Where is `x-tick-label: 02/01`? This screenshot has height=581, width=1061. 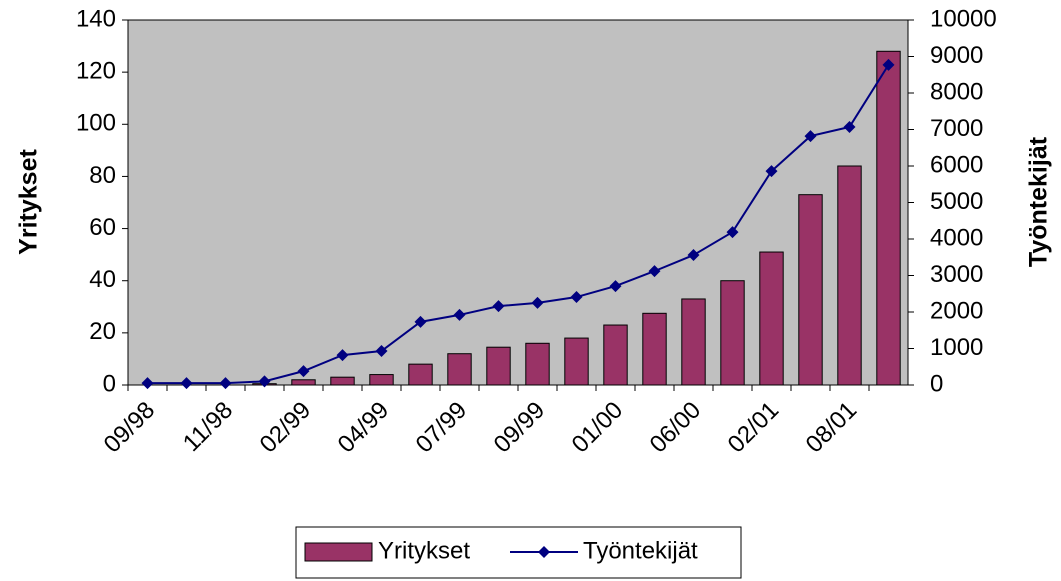 x-tick-label: 02/01 is located at coordinates (754, 428).